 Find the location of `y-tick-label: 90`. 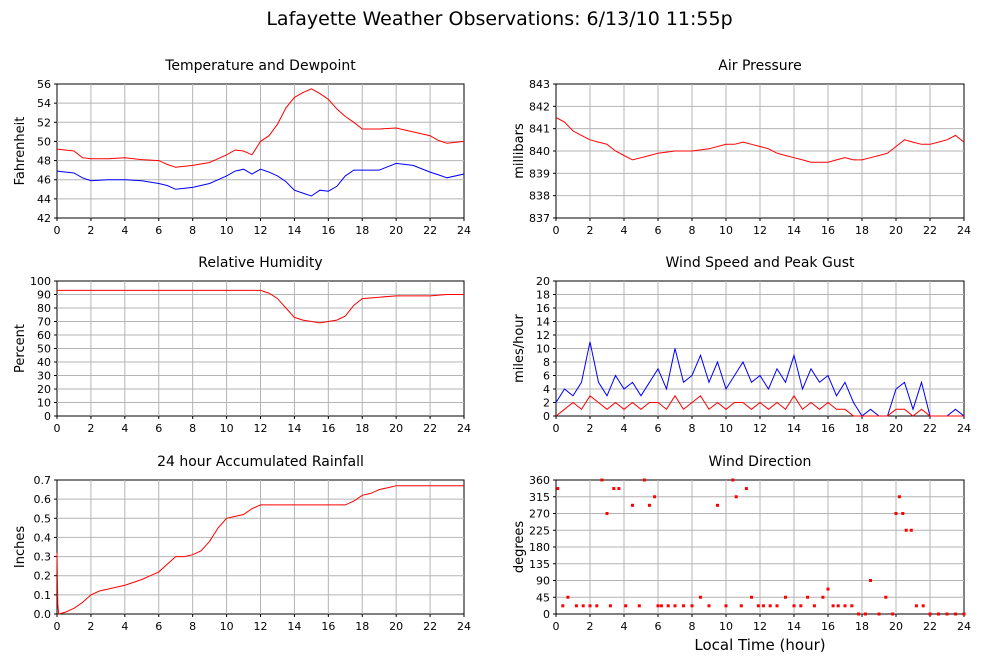

y-tick-label: 90 is located at coordinates (543, 581).